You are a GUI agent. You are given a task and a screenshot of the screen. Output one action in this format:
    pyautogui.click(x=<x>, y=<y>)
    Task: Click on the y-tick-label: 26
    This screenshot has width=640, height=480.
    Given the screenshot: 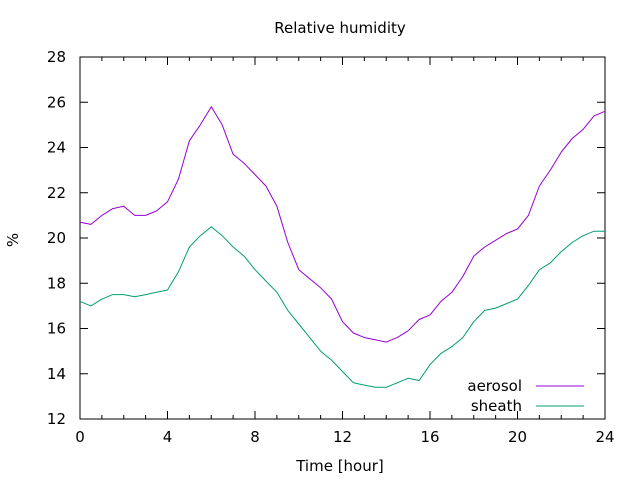 What is the action you would take?
    pyautogui.click(x=56, y=102)
    